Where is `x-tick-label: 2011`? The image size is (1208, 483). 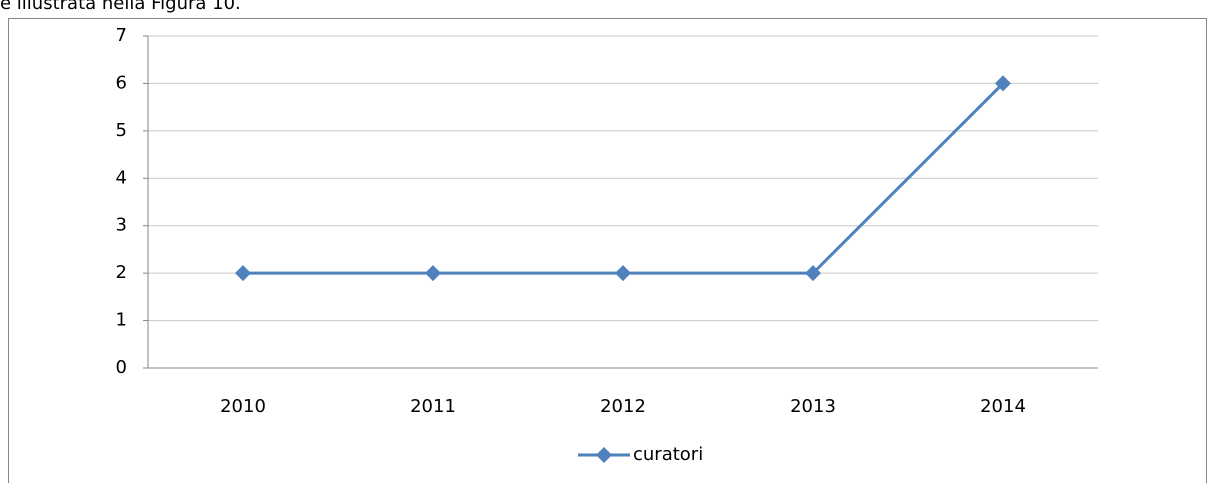
x-tick-label: 2011 is located at coordinates (433, 406).